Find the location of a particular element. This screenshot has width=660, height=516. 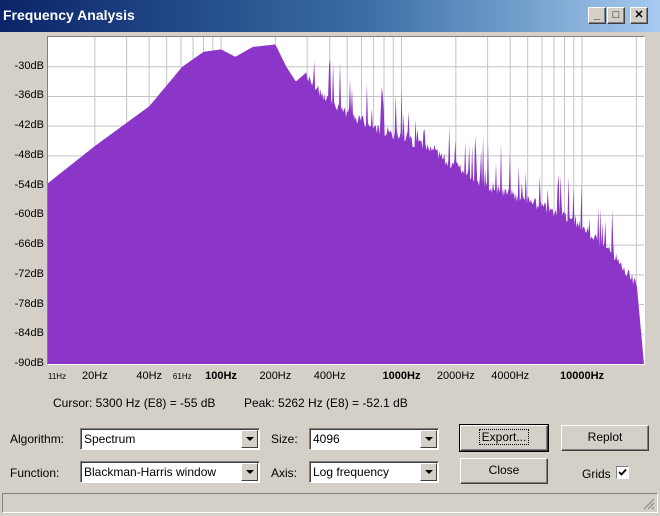

axis-label: Axis: is located at coordinates (284, 473).